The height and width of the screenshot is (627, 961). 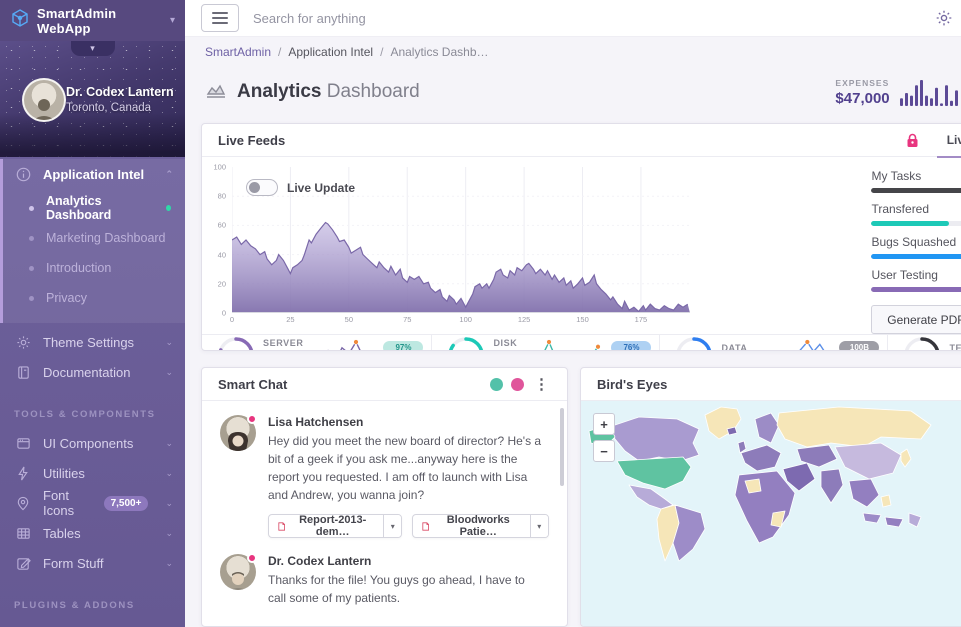 I want to click on sidebar-item-marketing-dashboard: Marketing Dashboard, so click(x=94, y=238).